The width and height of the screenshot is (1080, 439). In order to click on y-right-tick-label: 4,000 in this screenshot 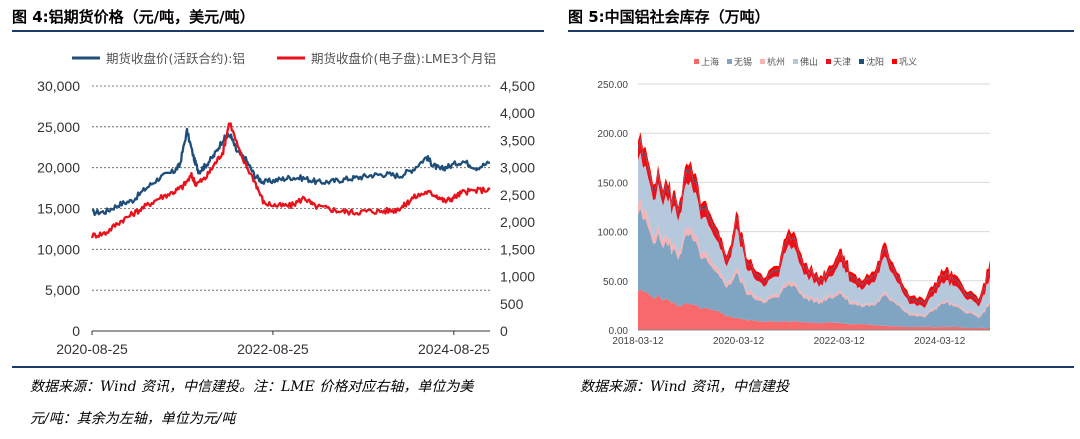, I will do `click(517, 113)`.